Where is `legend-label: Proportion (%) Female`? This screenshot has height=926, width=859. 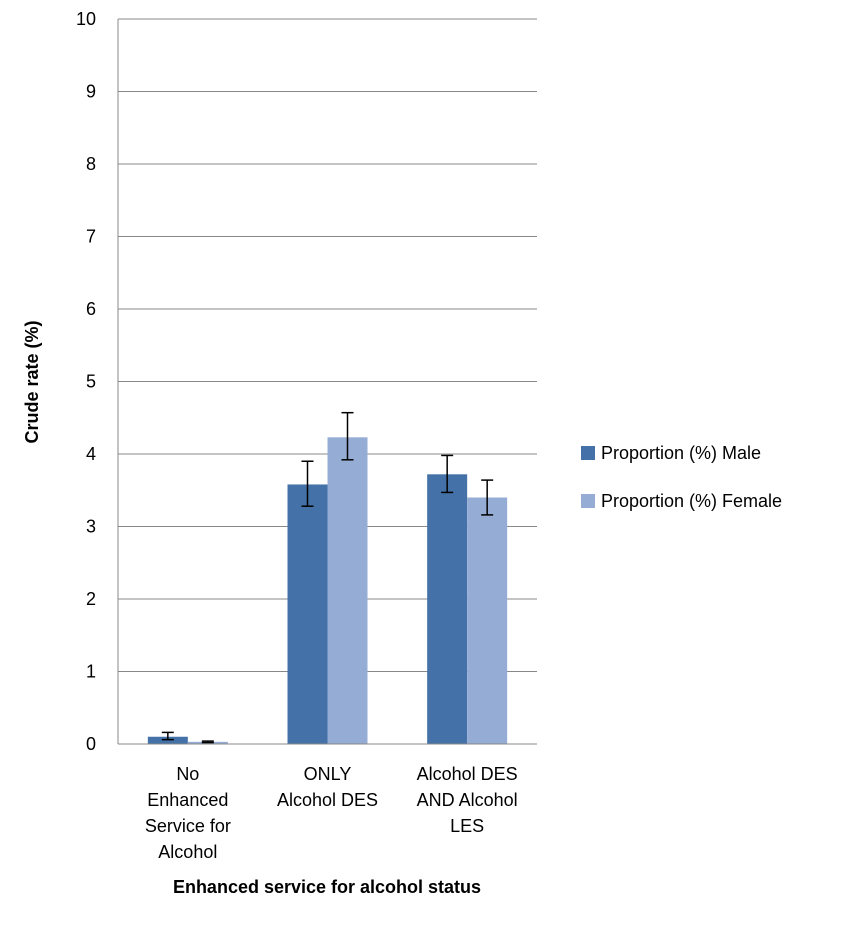
legend-label: Proportion (%) Female is located at coordinates (691, 501).